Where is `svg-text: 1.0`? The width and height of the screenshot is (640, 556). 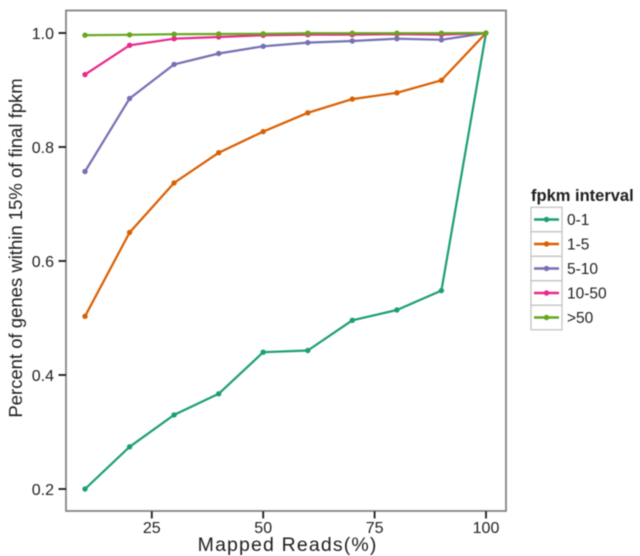 svg-text: 1.0 is located at coordinates (43, 34).